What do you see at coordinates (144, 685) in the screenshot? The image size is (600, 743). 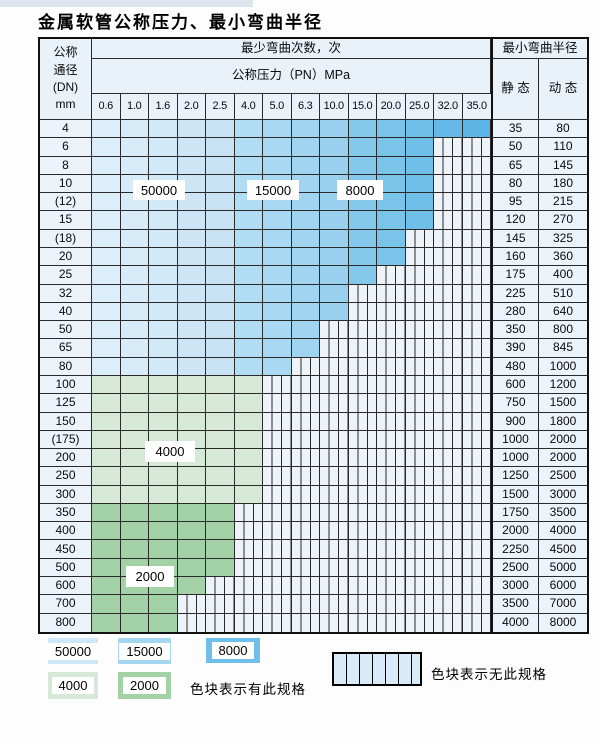 I see `legend-swatch-label: 2000` at bounding box center [144, 685].